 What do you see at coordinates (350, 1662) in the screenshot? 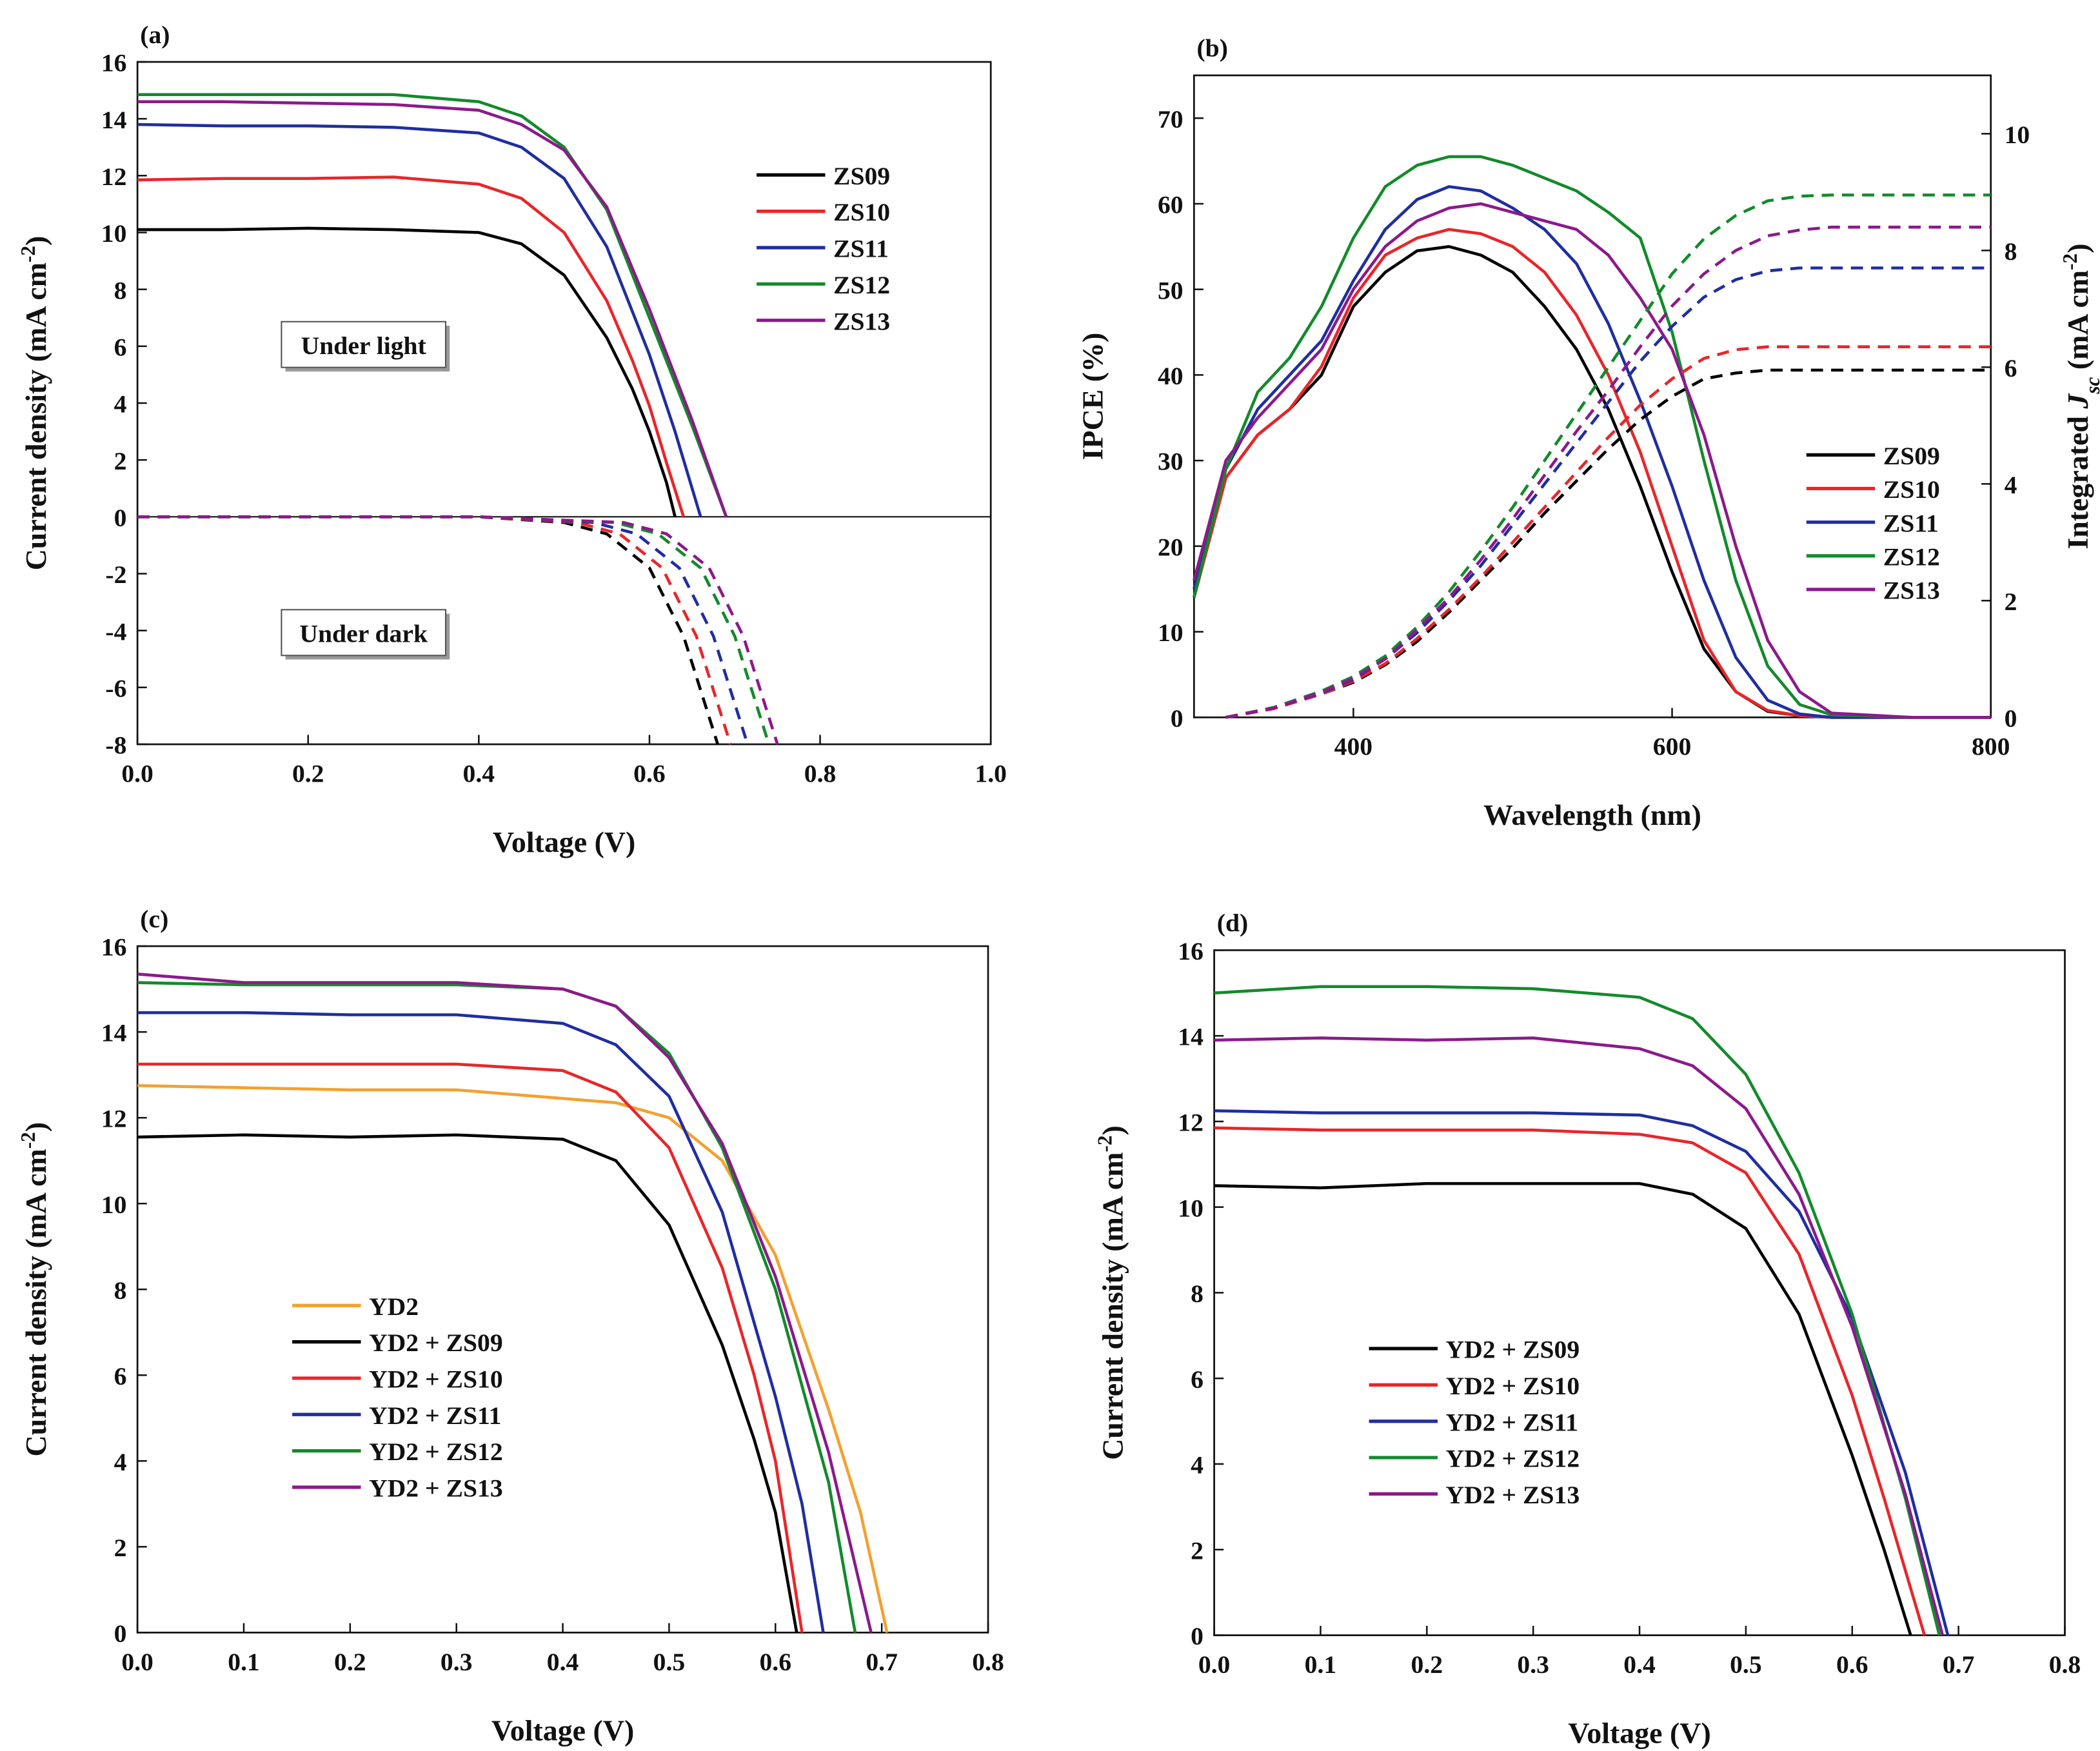
I see `x-tick-label: 0.2` at bounding box center [350, 1662].